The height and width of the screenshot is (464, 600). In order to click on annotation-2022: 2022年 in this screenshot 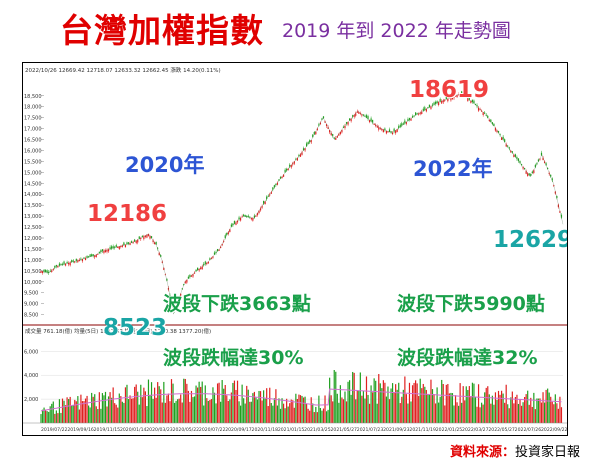, I will do `click(453, 169)`.